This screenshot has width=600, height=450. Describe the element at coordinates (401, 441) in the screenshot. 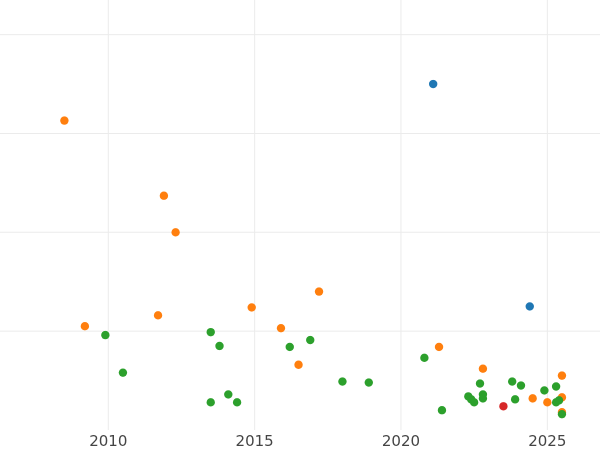

I see `x-tick-label: 2020` at that location.